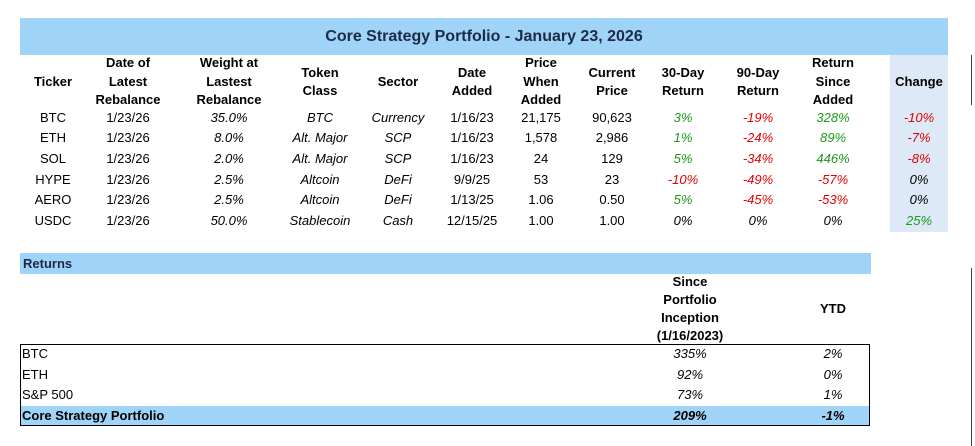 This screenshot has height=446, width=975. I want to click on returns-bar, so click(445, 263).